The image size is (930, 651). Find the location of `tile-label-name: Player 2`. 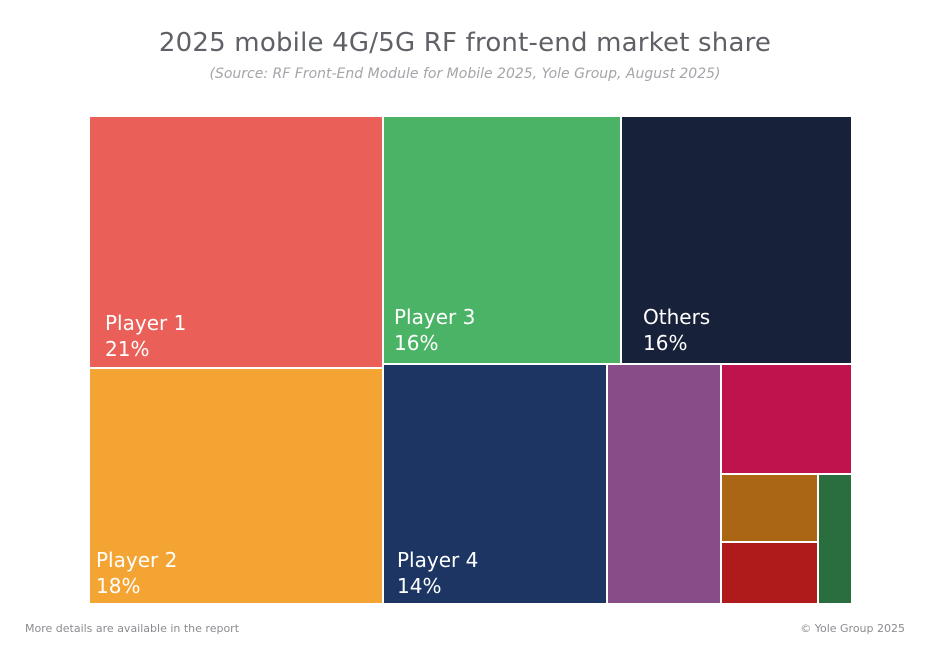

tile-label-name: Player 2 is located at coordinates (136, 560).